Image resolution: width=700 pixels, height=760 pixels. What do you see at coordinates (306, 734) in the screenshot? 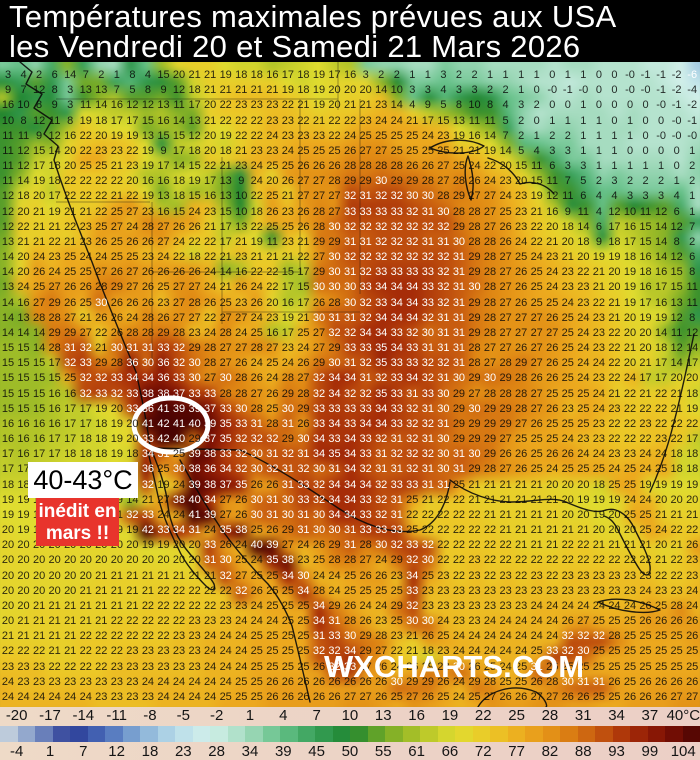
I see `colorbar-segment` at bounding box center [306, 734].